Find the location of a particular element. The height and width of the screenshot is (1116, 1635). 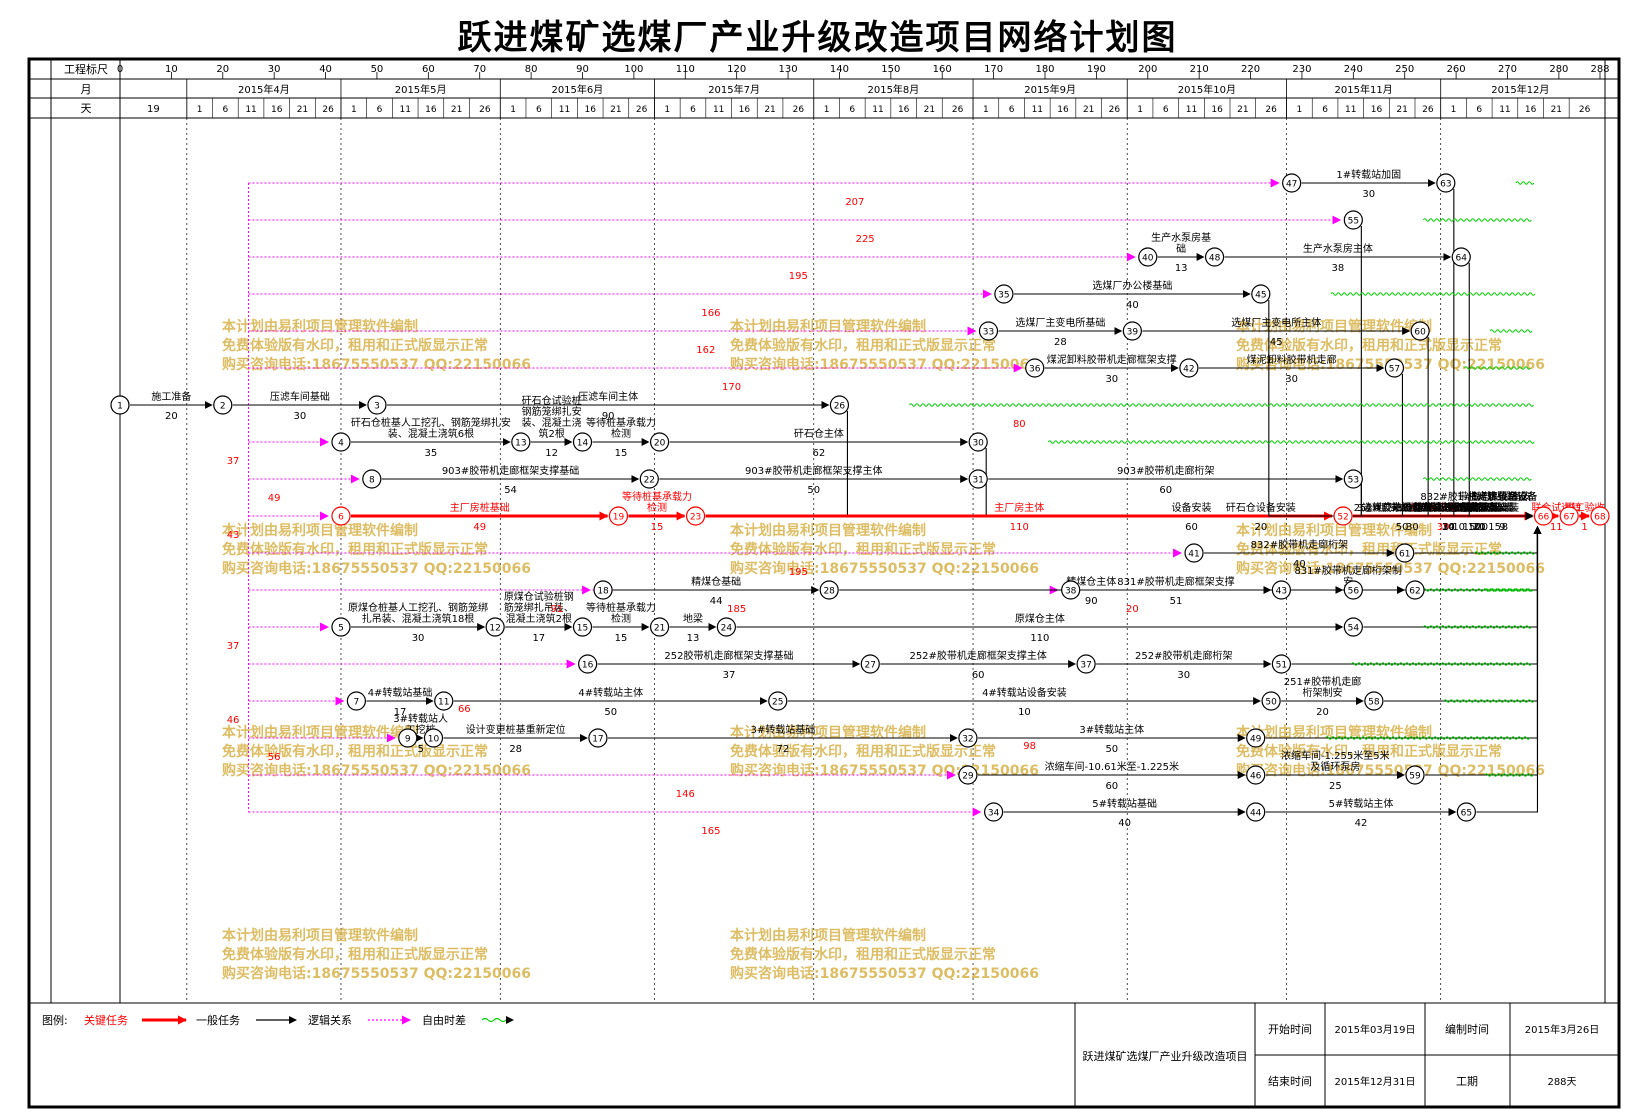

float-label: 56 is located at coordinates (274, 757).